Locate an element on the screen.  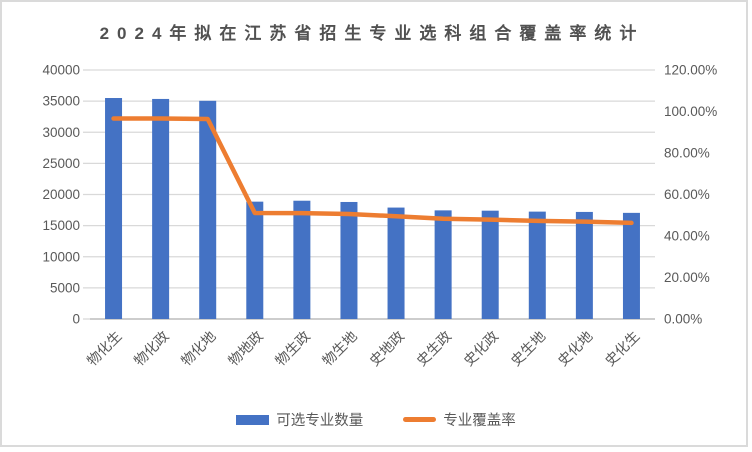
left-axis-label: 0 is located at coordinates (76, 319).